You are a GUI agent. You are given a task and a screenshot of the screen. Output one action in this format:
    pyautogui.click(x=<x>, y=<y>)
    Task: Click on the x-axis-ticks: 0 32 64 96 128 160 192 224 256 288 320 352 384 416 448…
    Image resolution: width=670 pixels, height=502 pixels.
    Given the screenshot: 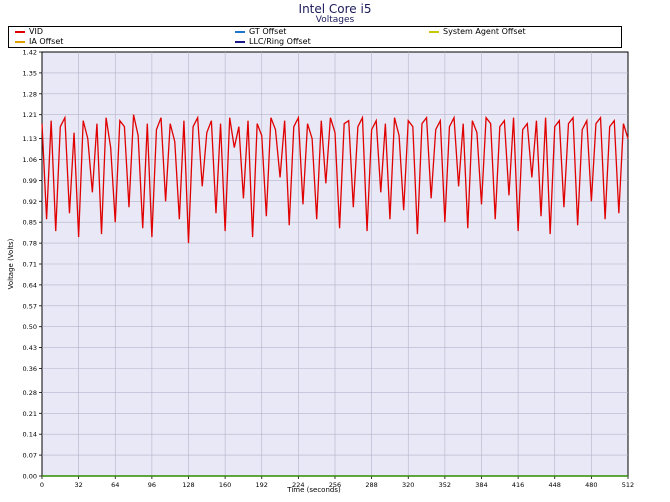 What is the action you would take?
    pyautogui.click(x=337, y=482)
    